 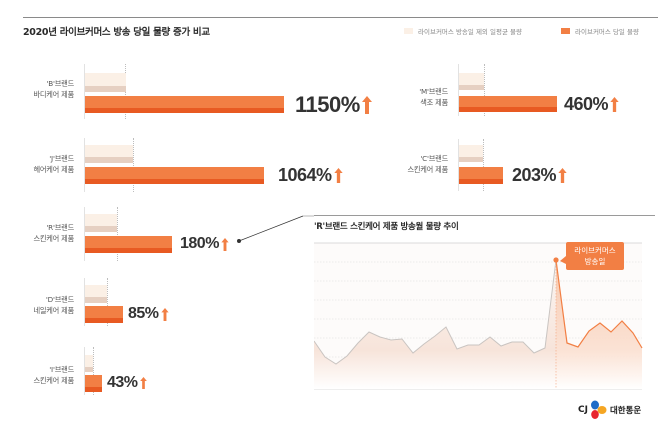 What do you see at coordinates (433, 97) in the screenshot?
I see `brand-label-m: 'M'브랜드 색조 제품` at bounding box center [433, 97].